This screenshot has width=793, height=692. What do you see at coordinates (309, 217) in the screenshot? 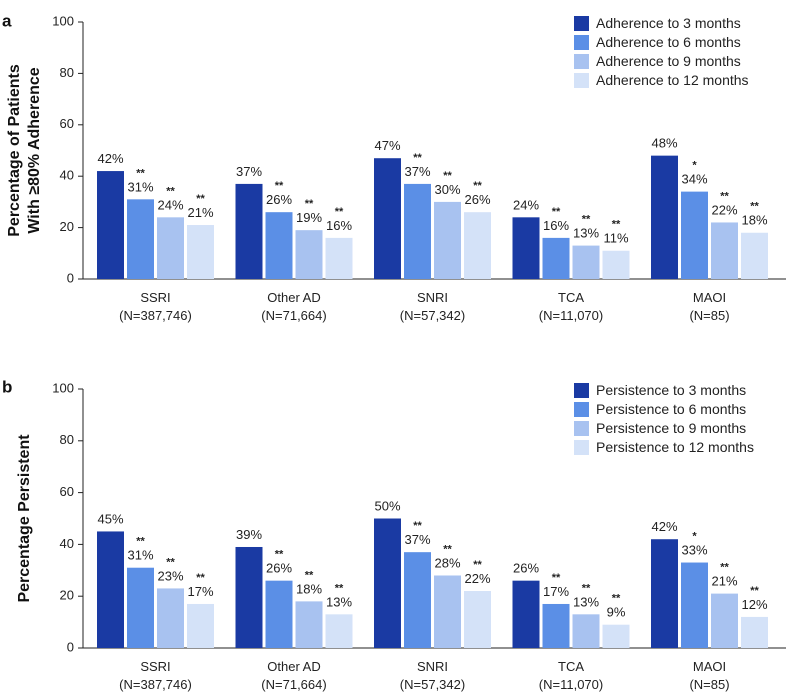
I see `bar-value-label: 19%` at bounding box center [309, 217].